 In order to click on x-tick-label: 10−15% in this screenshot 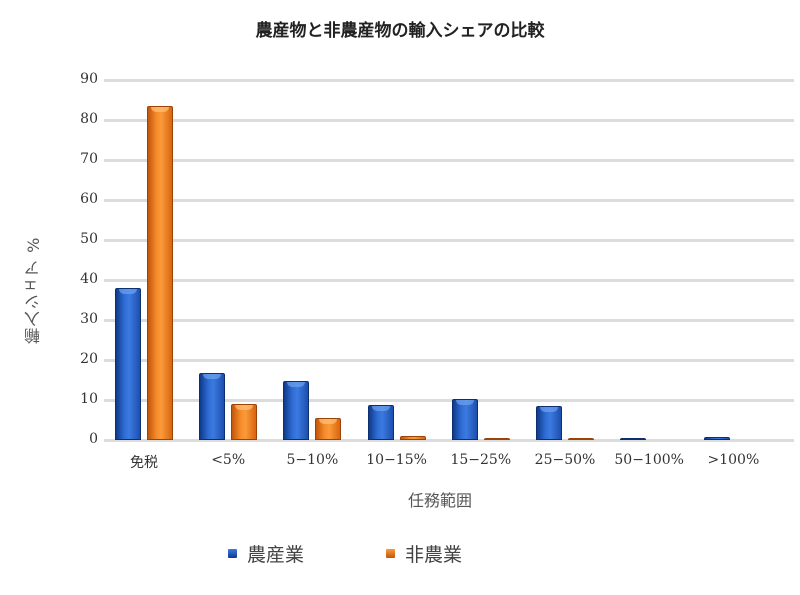, I will do `click(396, 460)`.